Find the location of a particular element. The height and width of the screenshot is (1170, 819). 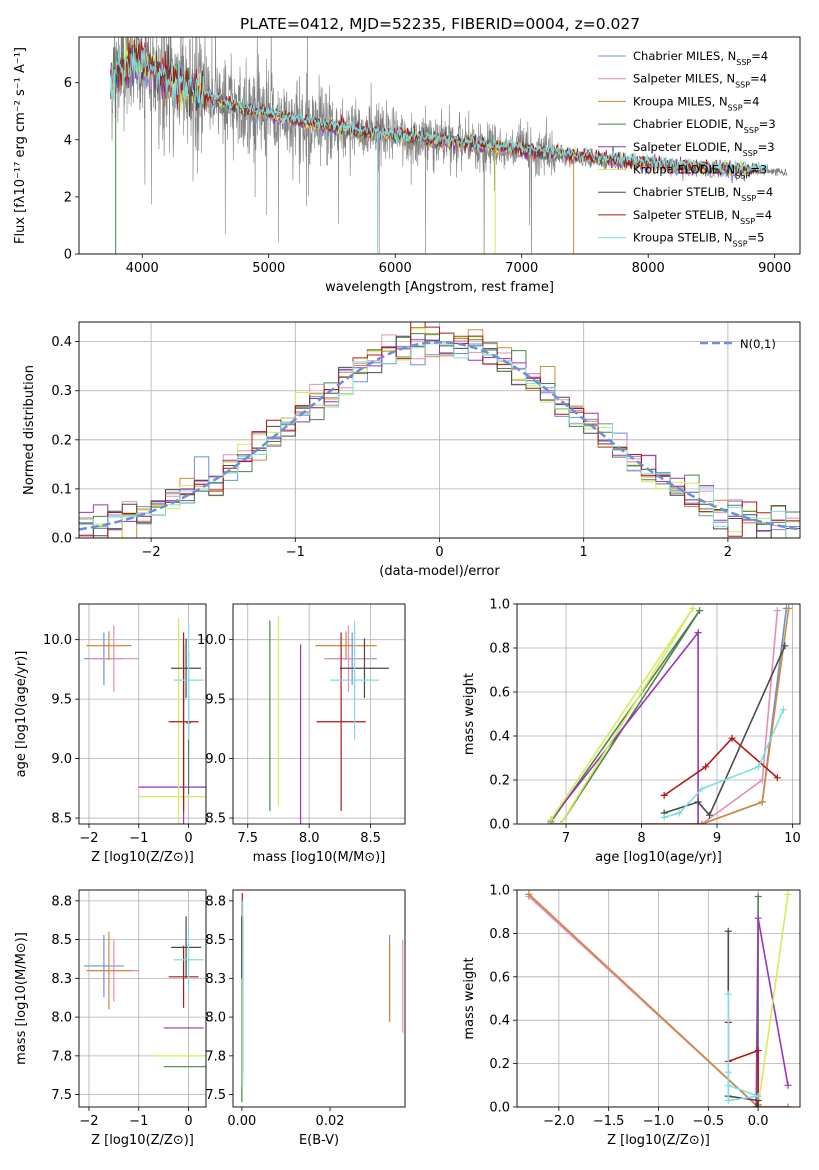

mass_vs_Z-xtick-label: −2 is located at coordinates (88, 1121).